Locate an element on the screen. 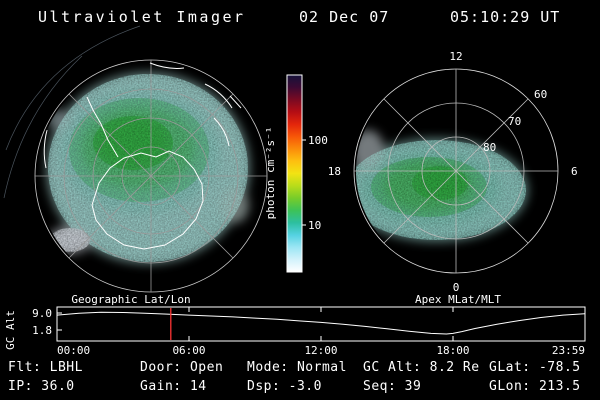 This screenshot has height=400, width=600. header-date: 02 Dec 07 is located at coordinates (344, 17).